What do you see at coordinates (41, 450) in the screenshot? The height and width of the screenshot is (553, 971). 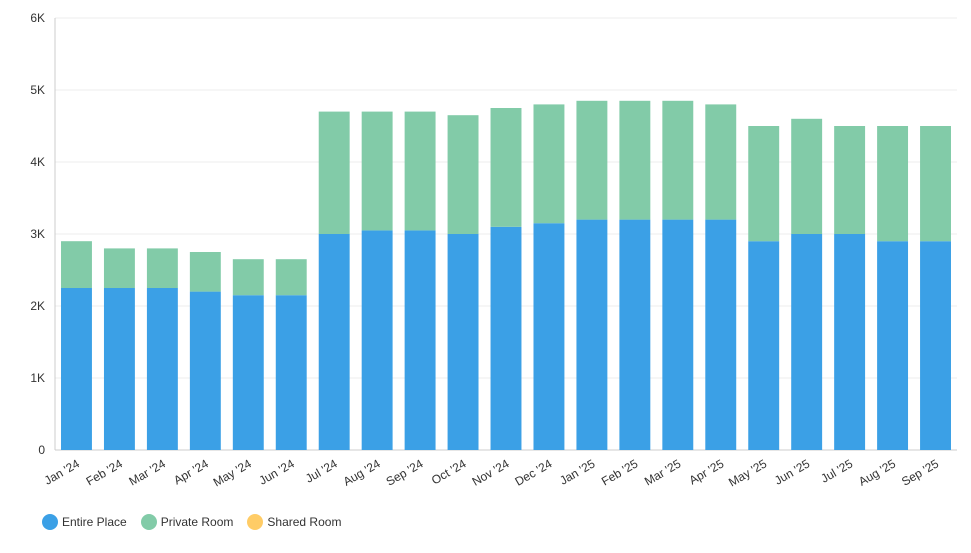 I see `y-tick-label: 0` at bounding box center [41, 450].